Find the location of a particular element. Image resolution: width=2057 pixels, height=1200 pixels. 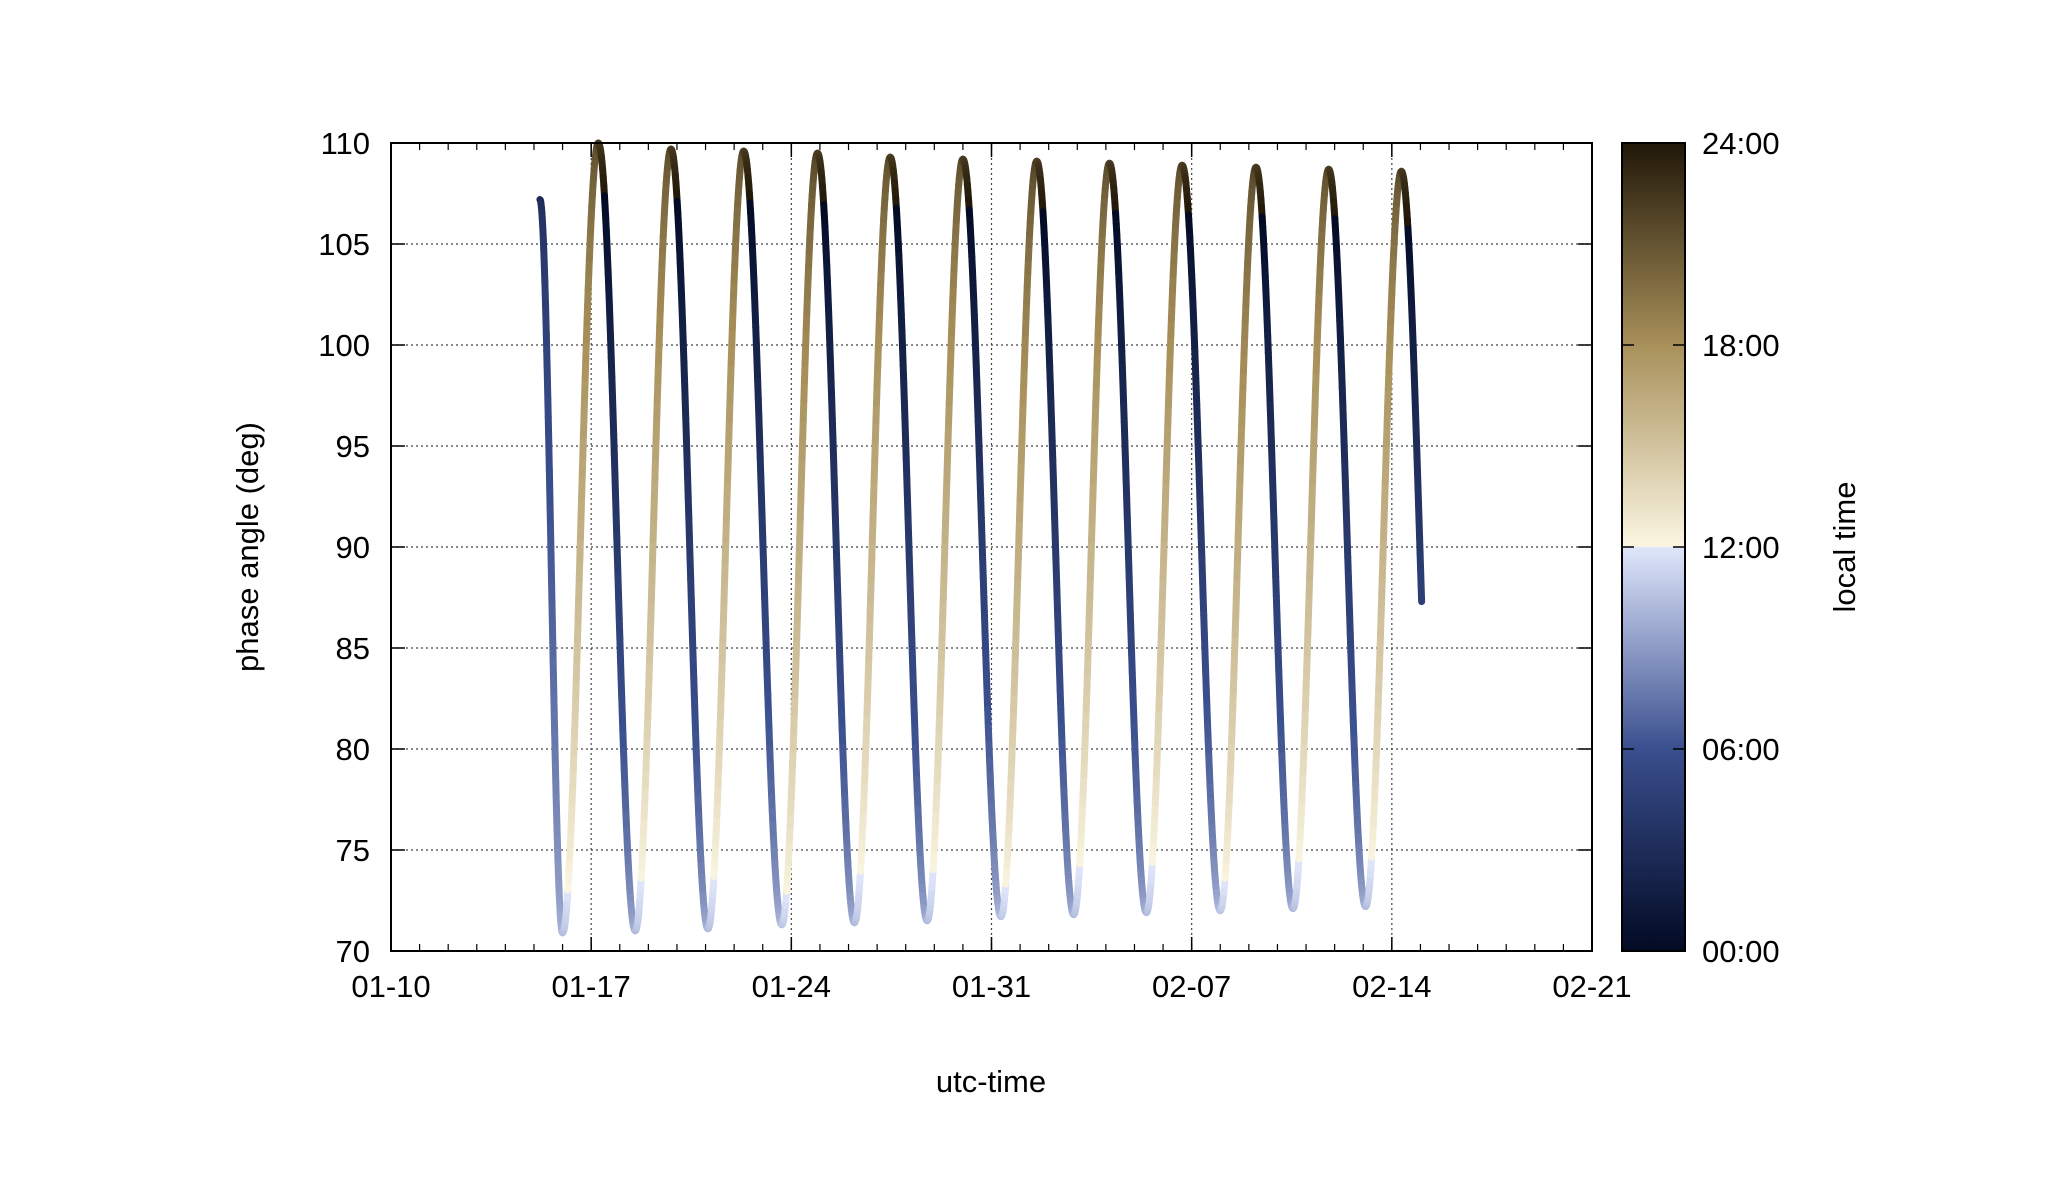

colorbar-title: local time is located at coordinates (1844, 547).